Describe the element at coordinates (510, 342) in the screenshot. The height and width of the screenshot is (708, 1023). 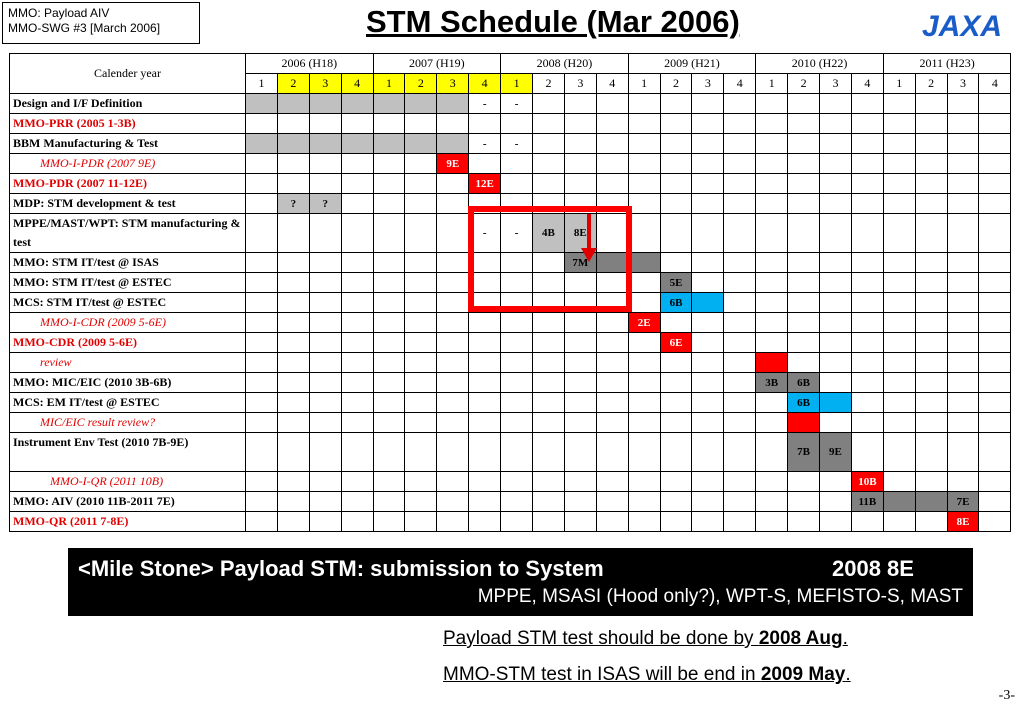
I see `table-row: MMO-CDR (2009 5-6E) 6E` at that location.